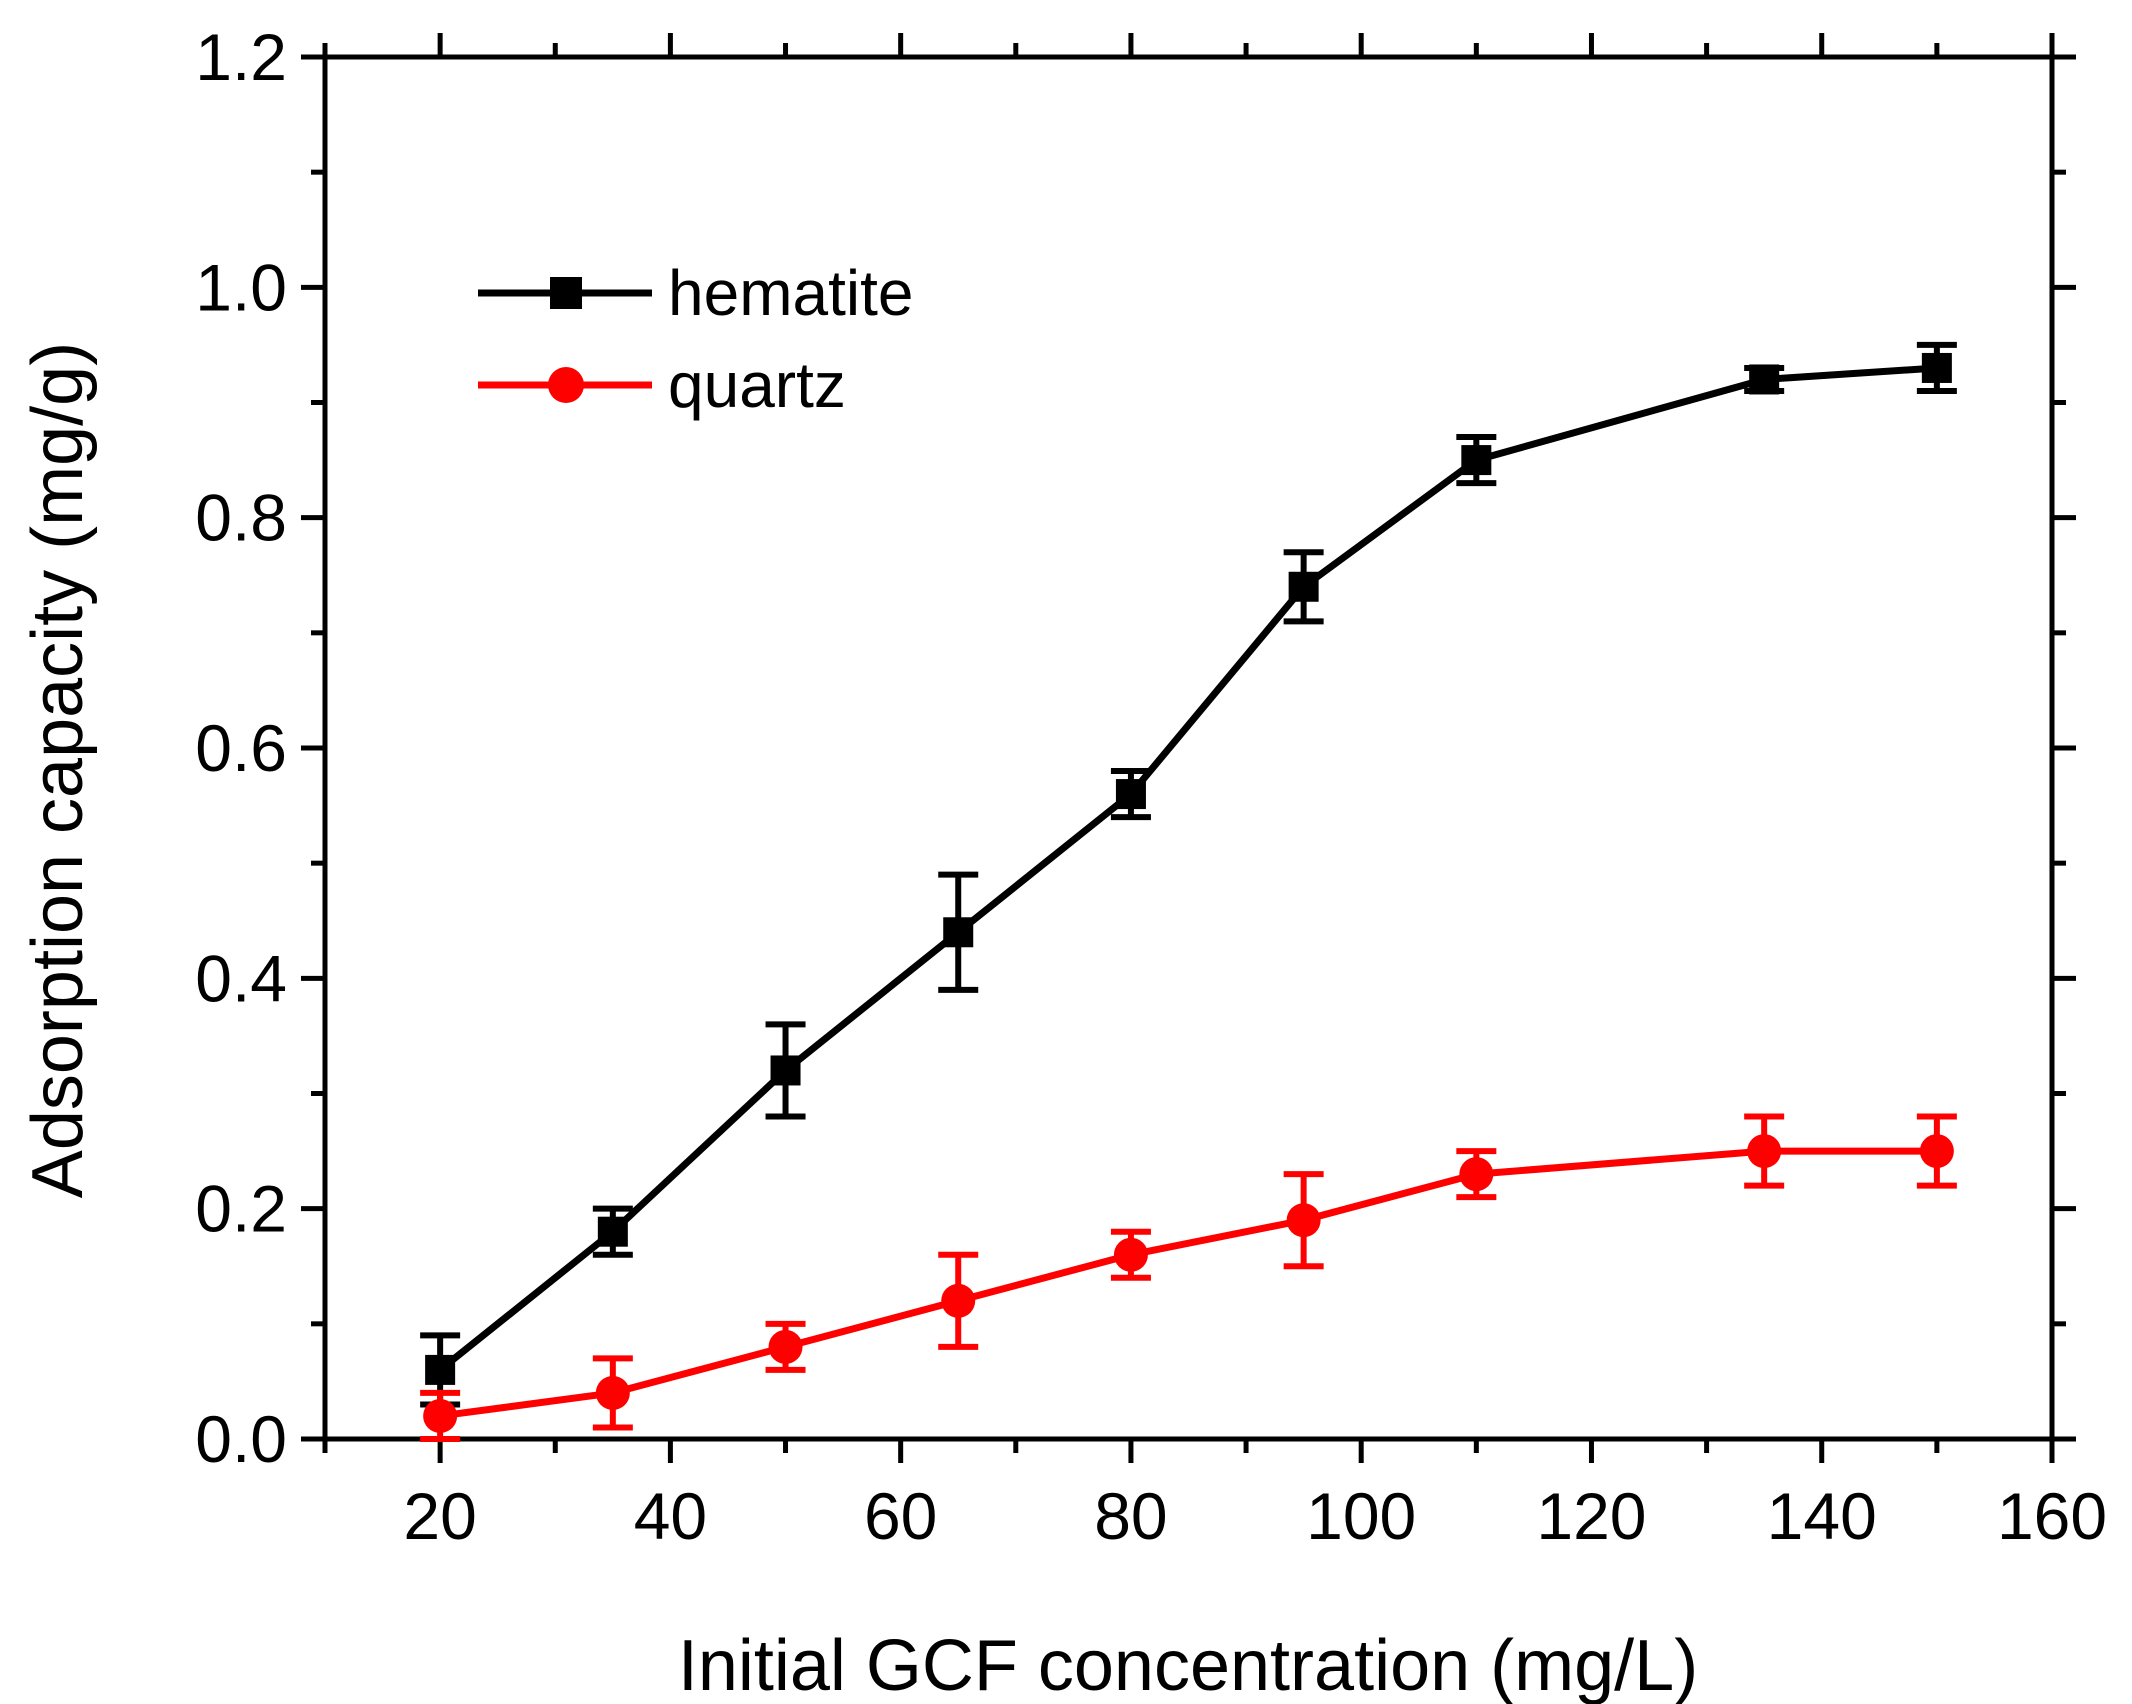 This screenshot has width=2132, height=1704. I want to click on y-tick-label: 0.6, so click(241, 748).